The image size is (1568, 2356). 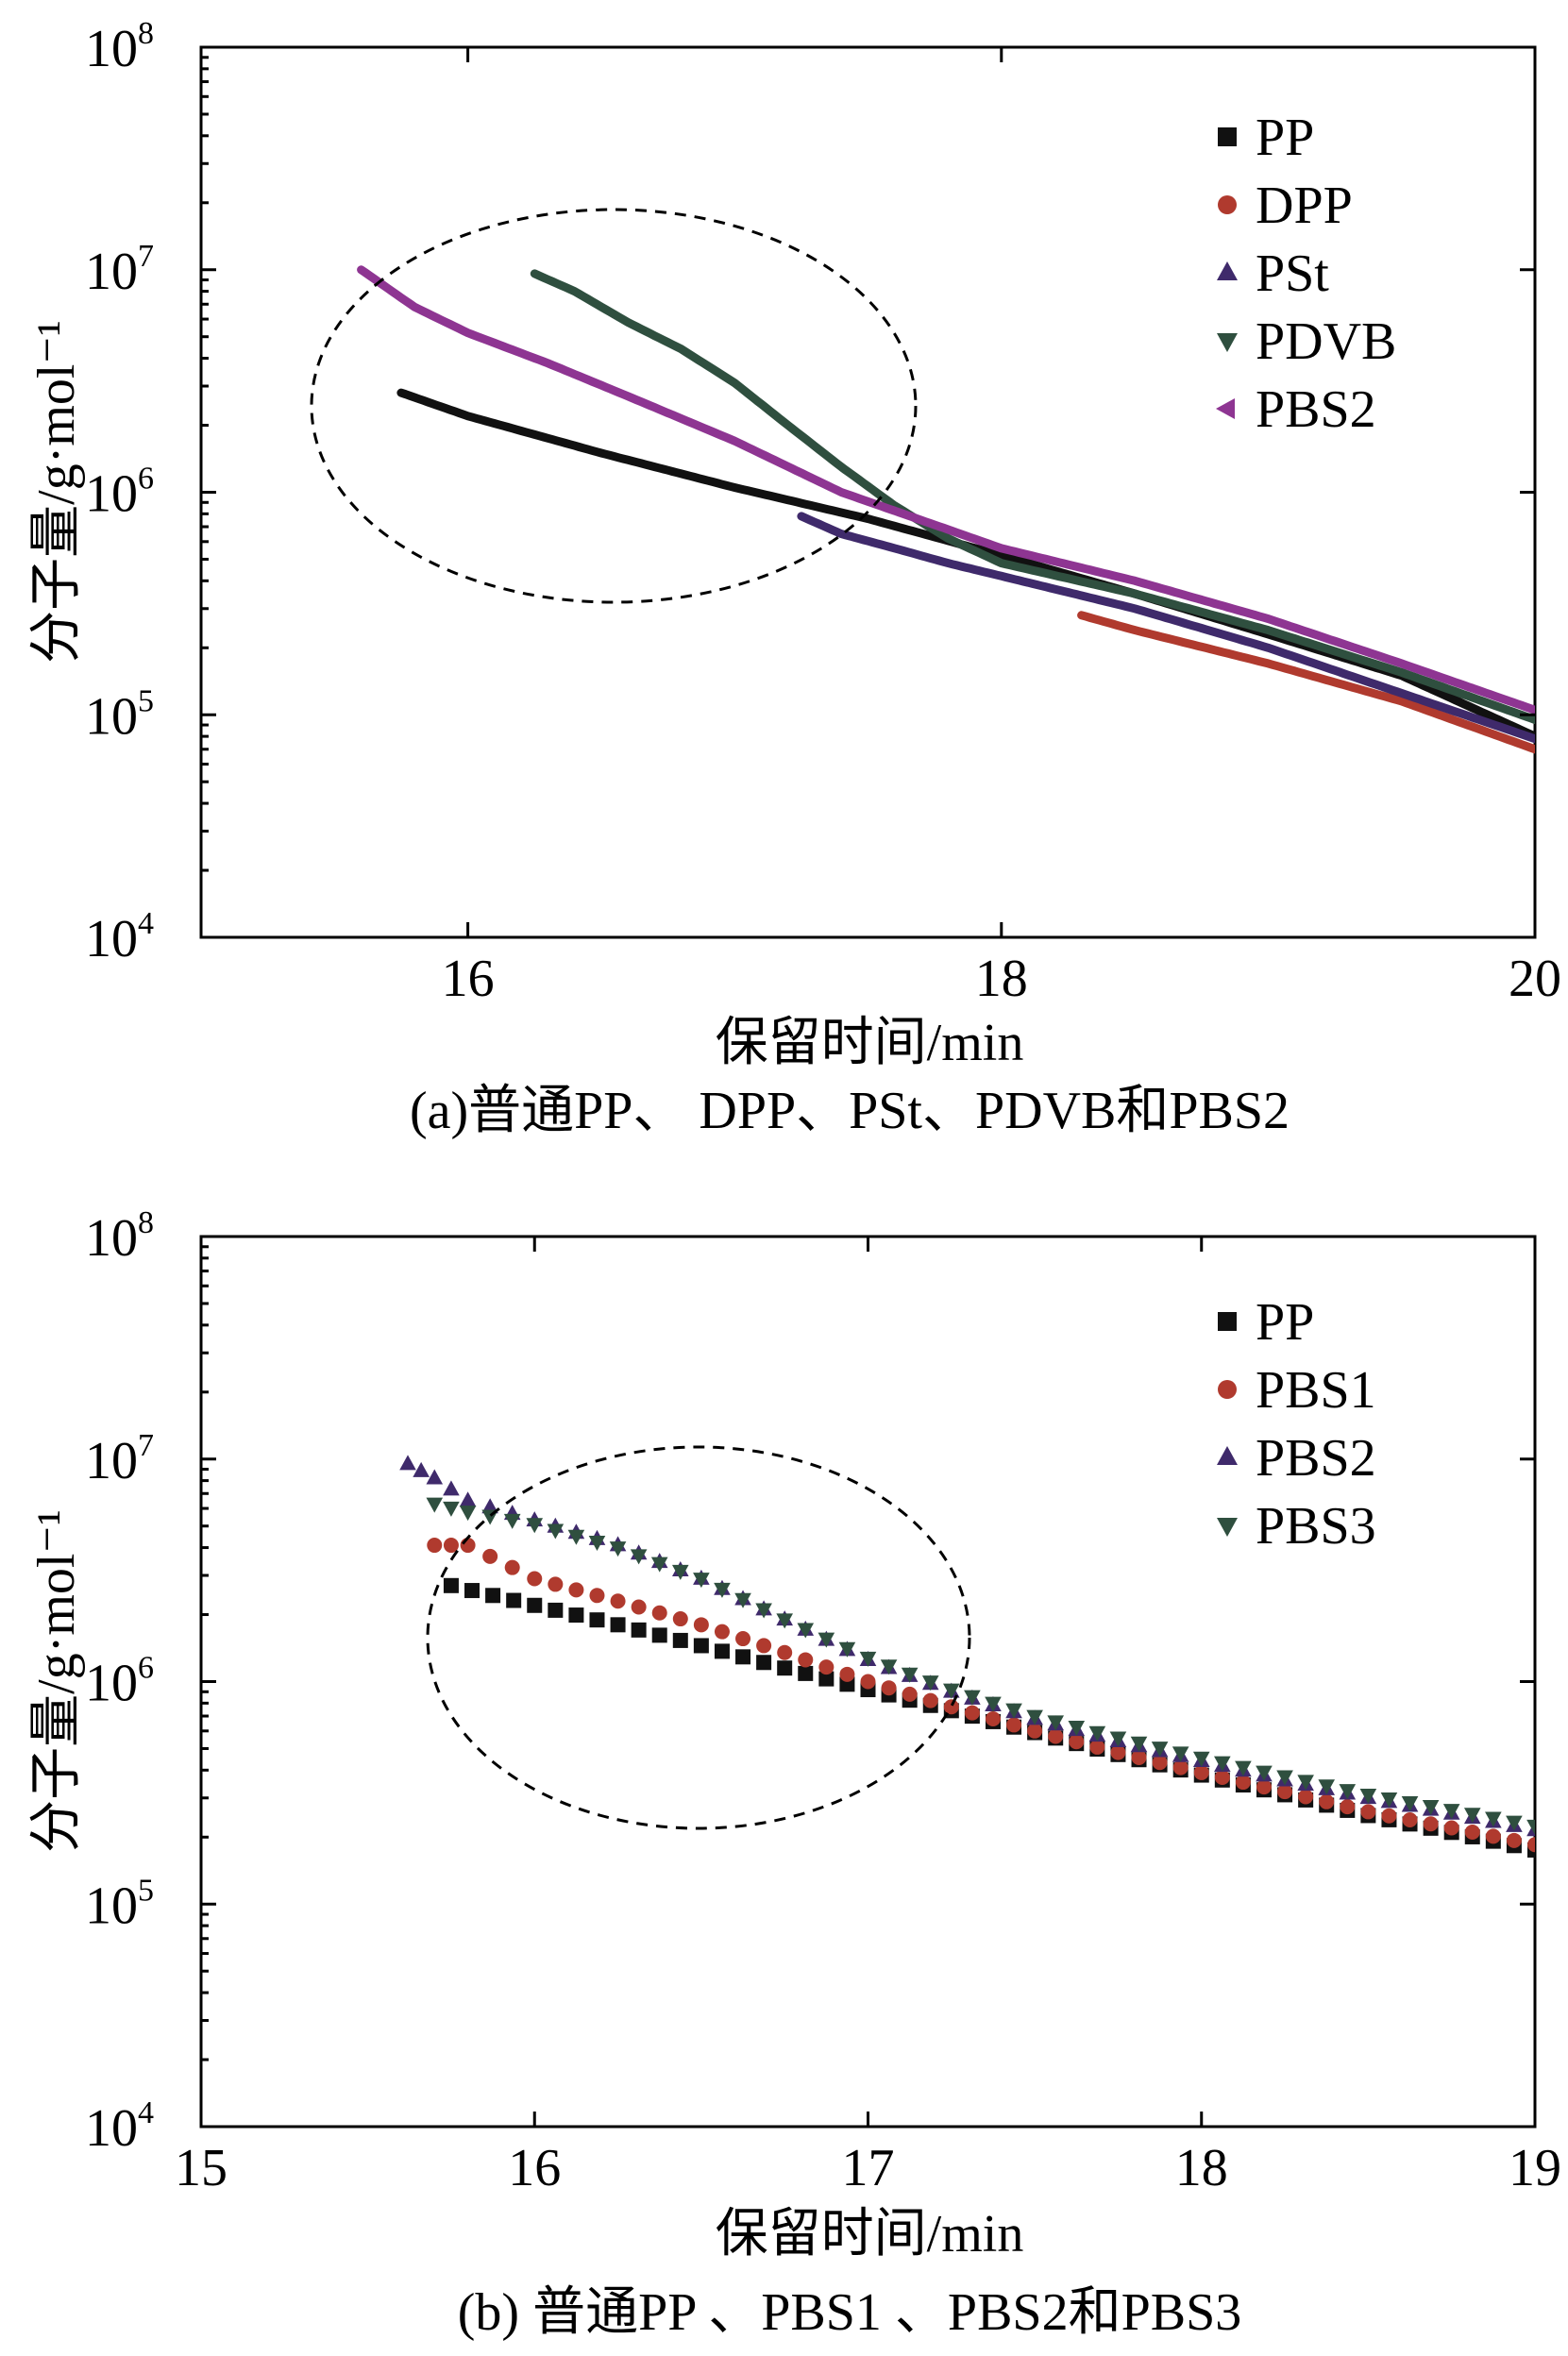 I want to click on legend-marker-pbs1, so click(x=1228, y=1389).